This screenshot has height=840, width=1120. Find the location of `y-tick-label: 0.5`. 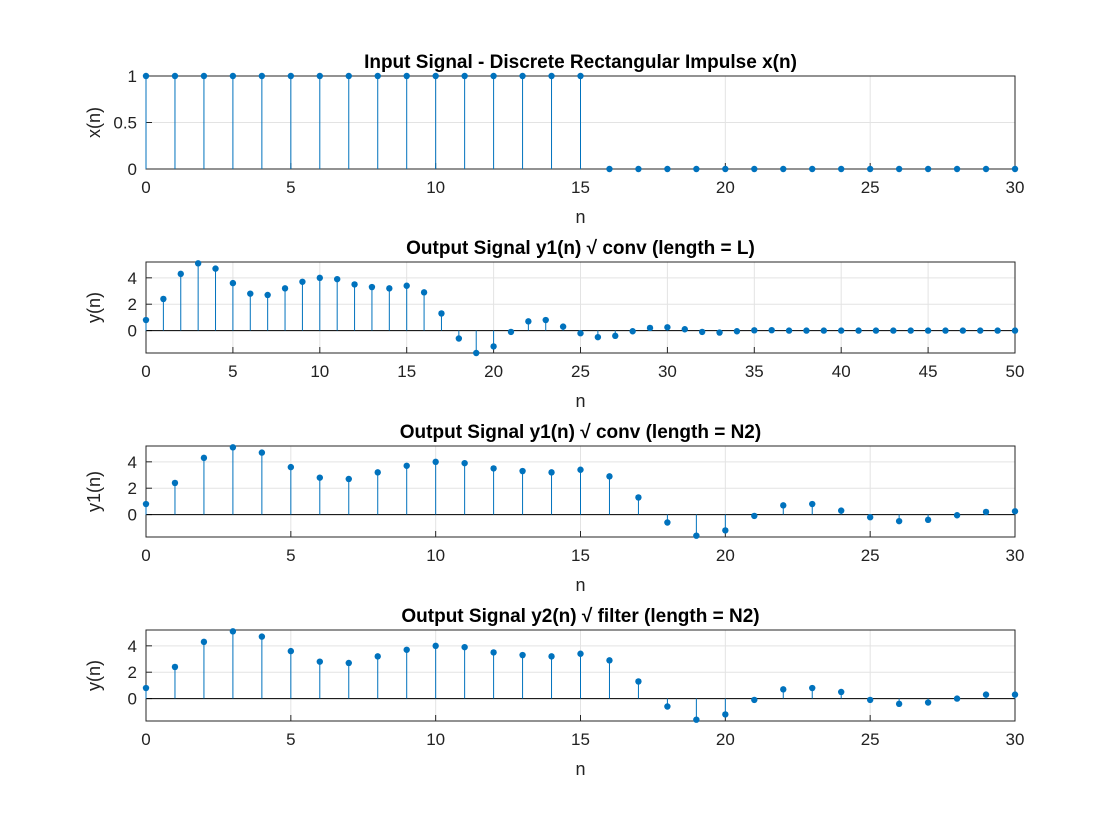

y-tick-label: 0.5 is located at coordinates (125, 123).